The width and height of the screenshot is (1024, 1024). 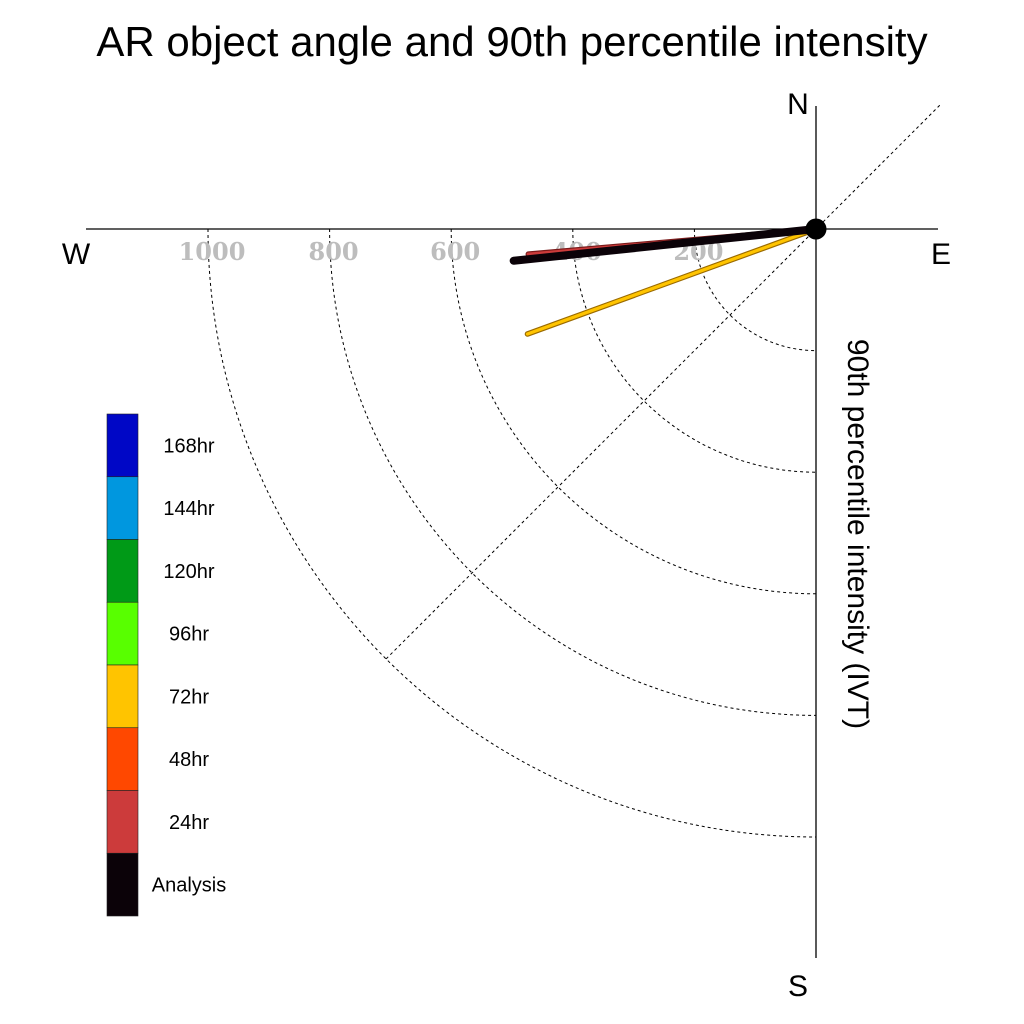 I want to click on legend-swatch-72hr, so click(x=122, y=696).